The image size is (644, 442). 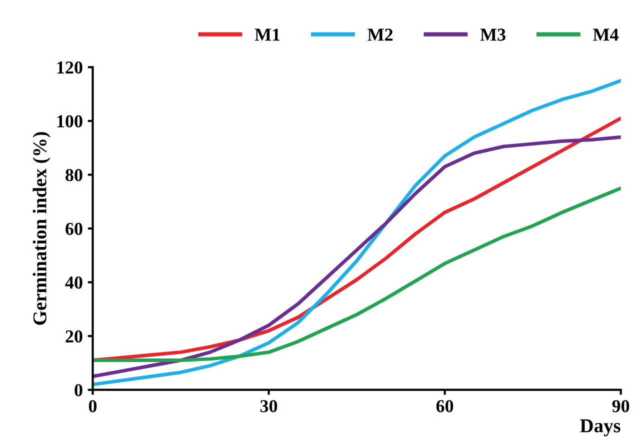 I want to click on legend-label: M1, so click(x=267, y=34).